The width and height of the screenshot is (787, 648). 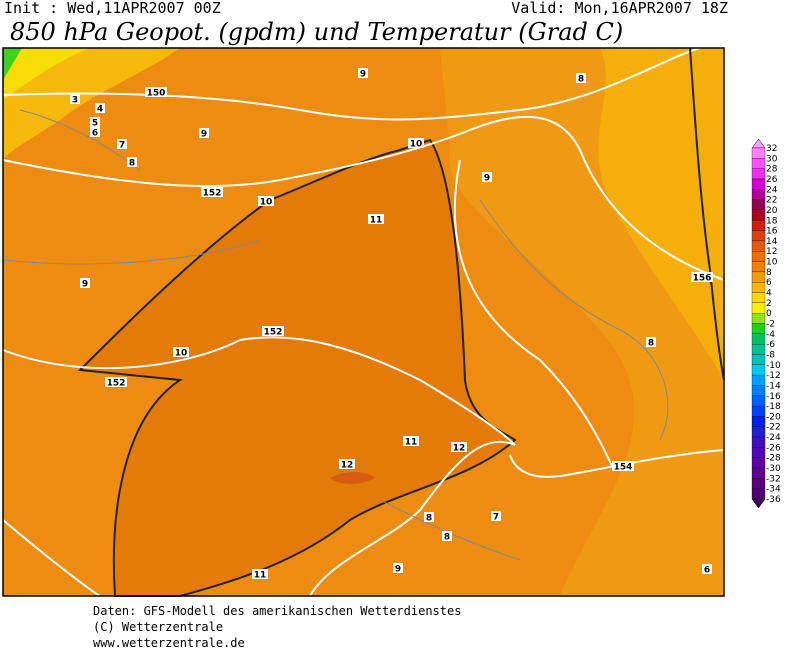 I want to click on colorbar-label: 20, so click(x=772, y=211).